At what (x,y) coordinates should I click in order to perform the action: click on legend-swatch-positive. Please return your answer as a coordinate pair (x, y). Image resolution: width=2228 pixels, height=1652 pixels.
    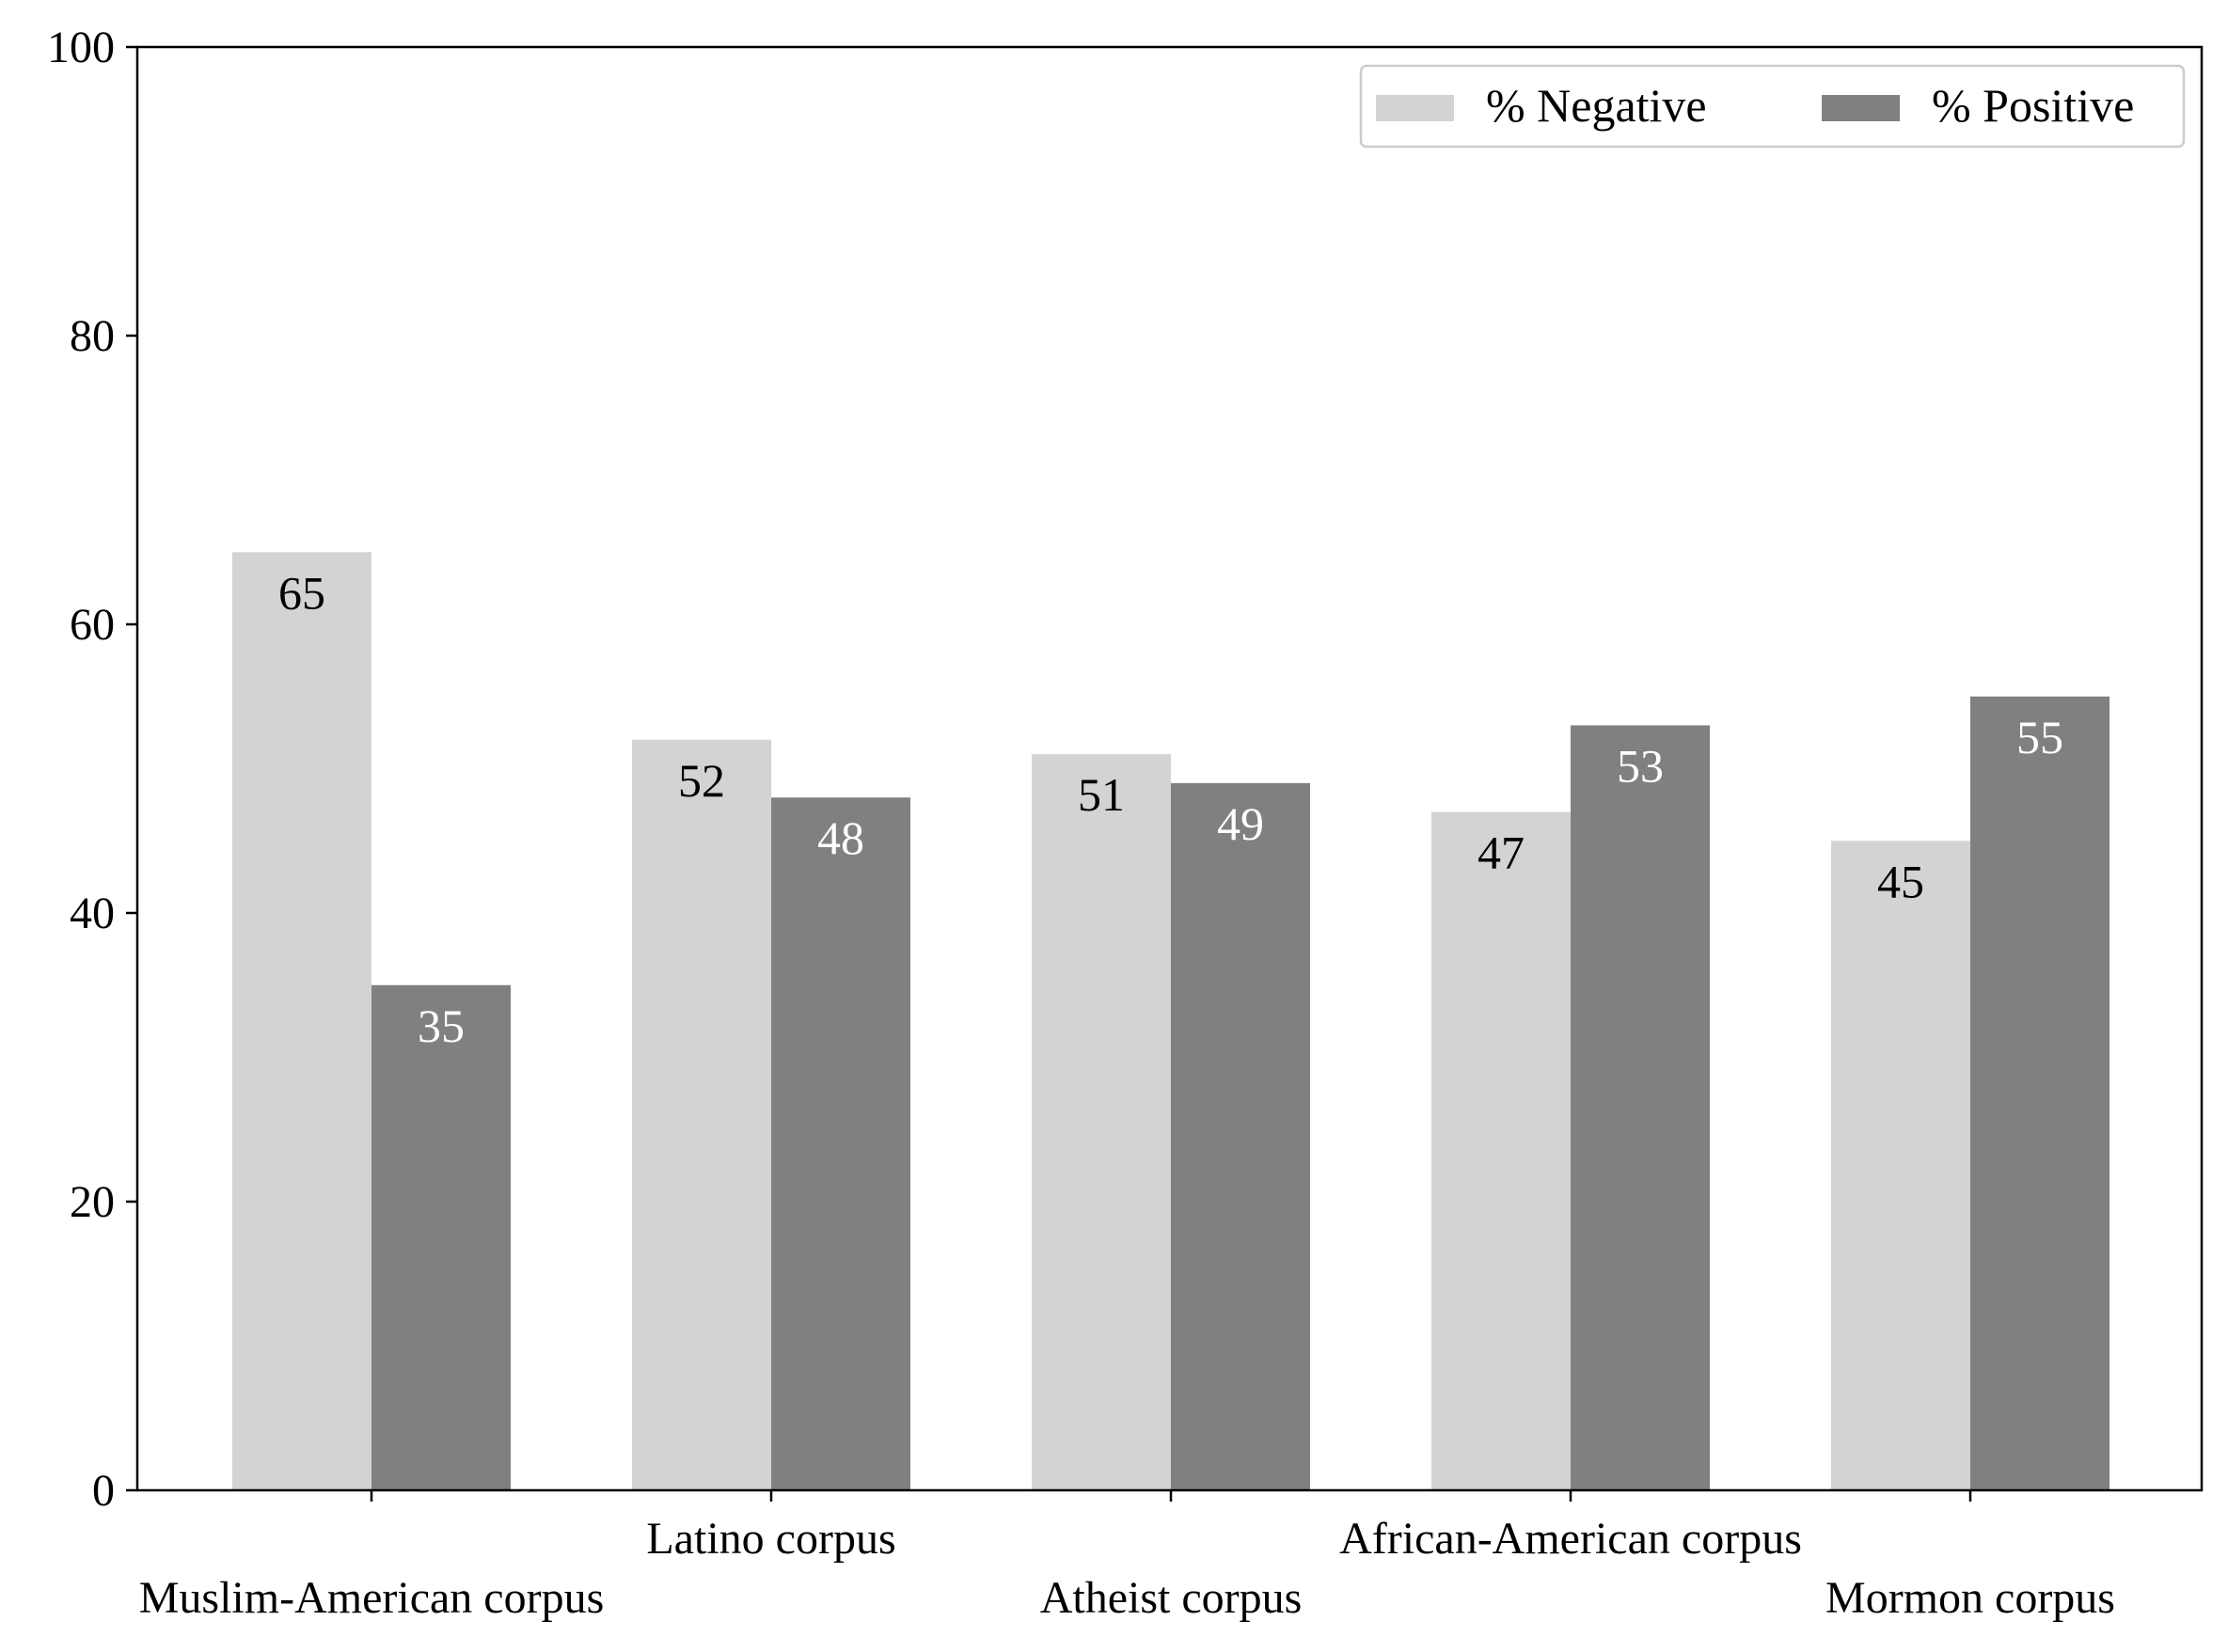
    Looking at the image, I should click on (1861, 108).